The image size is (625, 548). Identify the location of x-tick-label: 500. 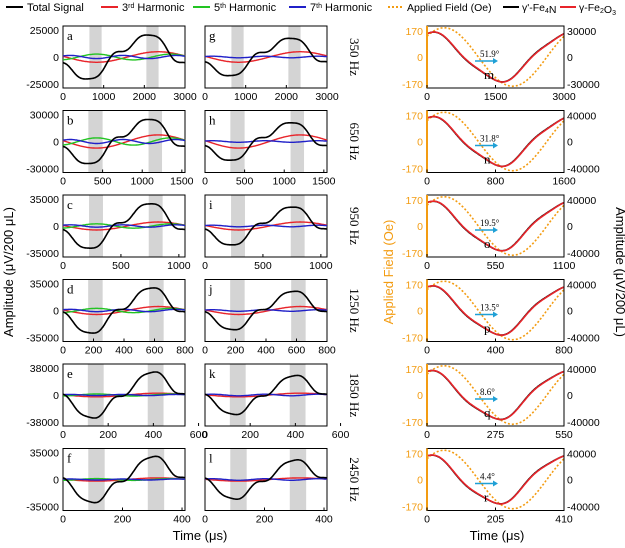
(103, 182).